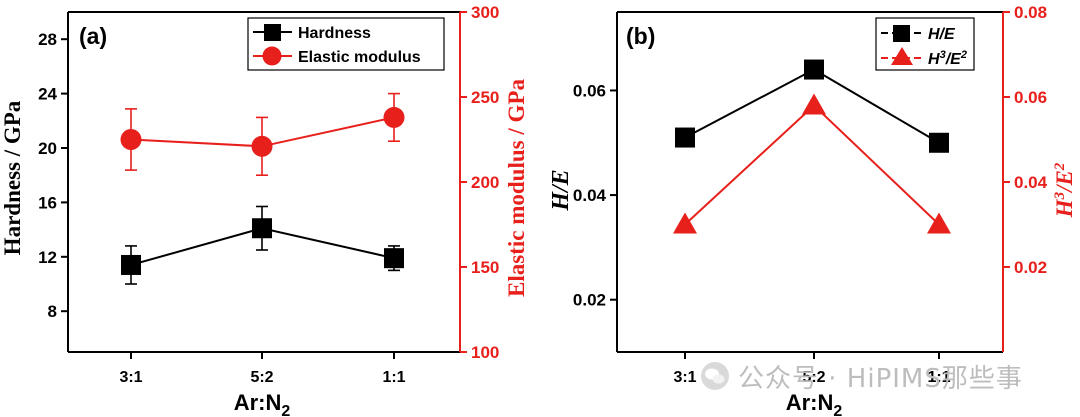  What do you see at coordinates (272, 32) in the screenshot?
I see `legend-marker-hardness` at bounding box center [272, 32].